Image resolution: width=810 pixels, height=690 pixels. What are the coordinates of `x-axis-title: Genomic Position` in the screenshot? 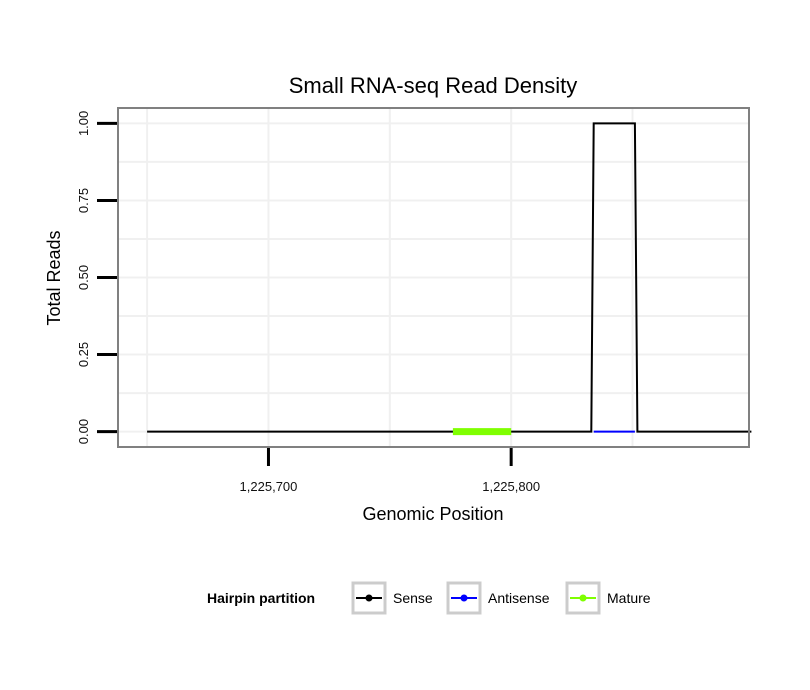 It's located at (432, 514).